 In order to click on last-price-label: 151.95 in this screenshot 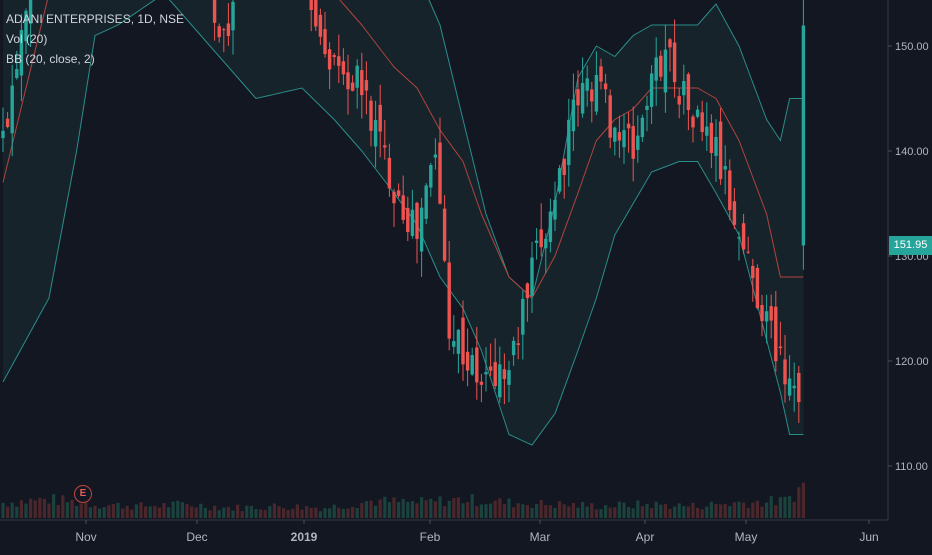, I will do `click(910, 245)`.